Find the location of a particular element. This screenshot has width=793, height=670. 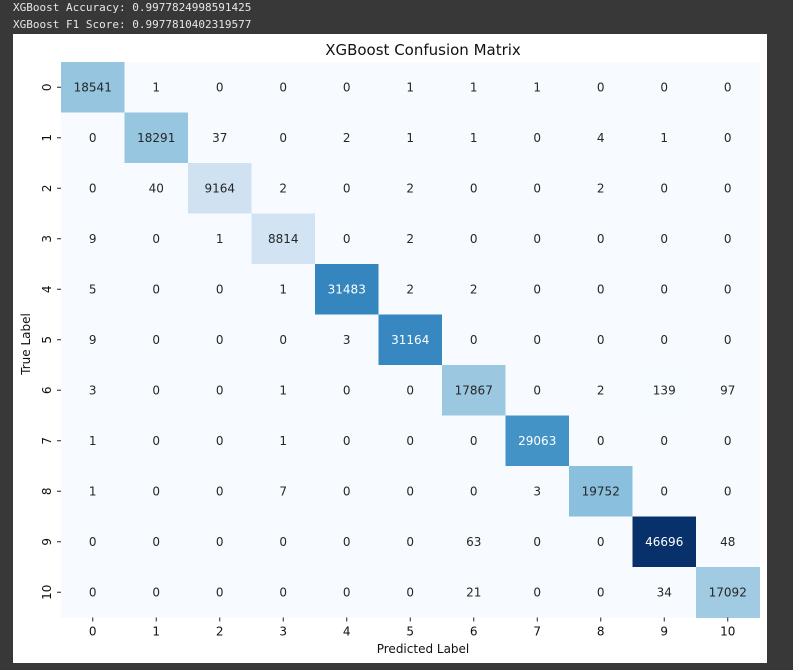

cell-value-label: 63 is located at coordinates (473, 542).